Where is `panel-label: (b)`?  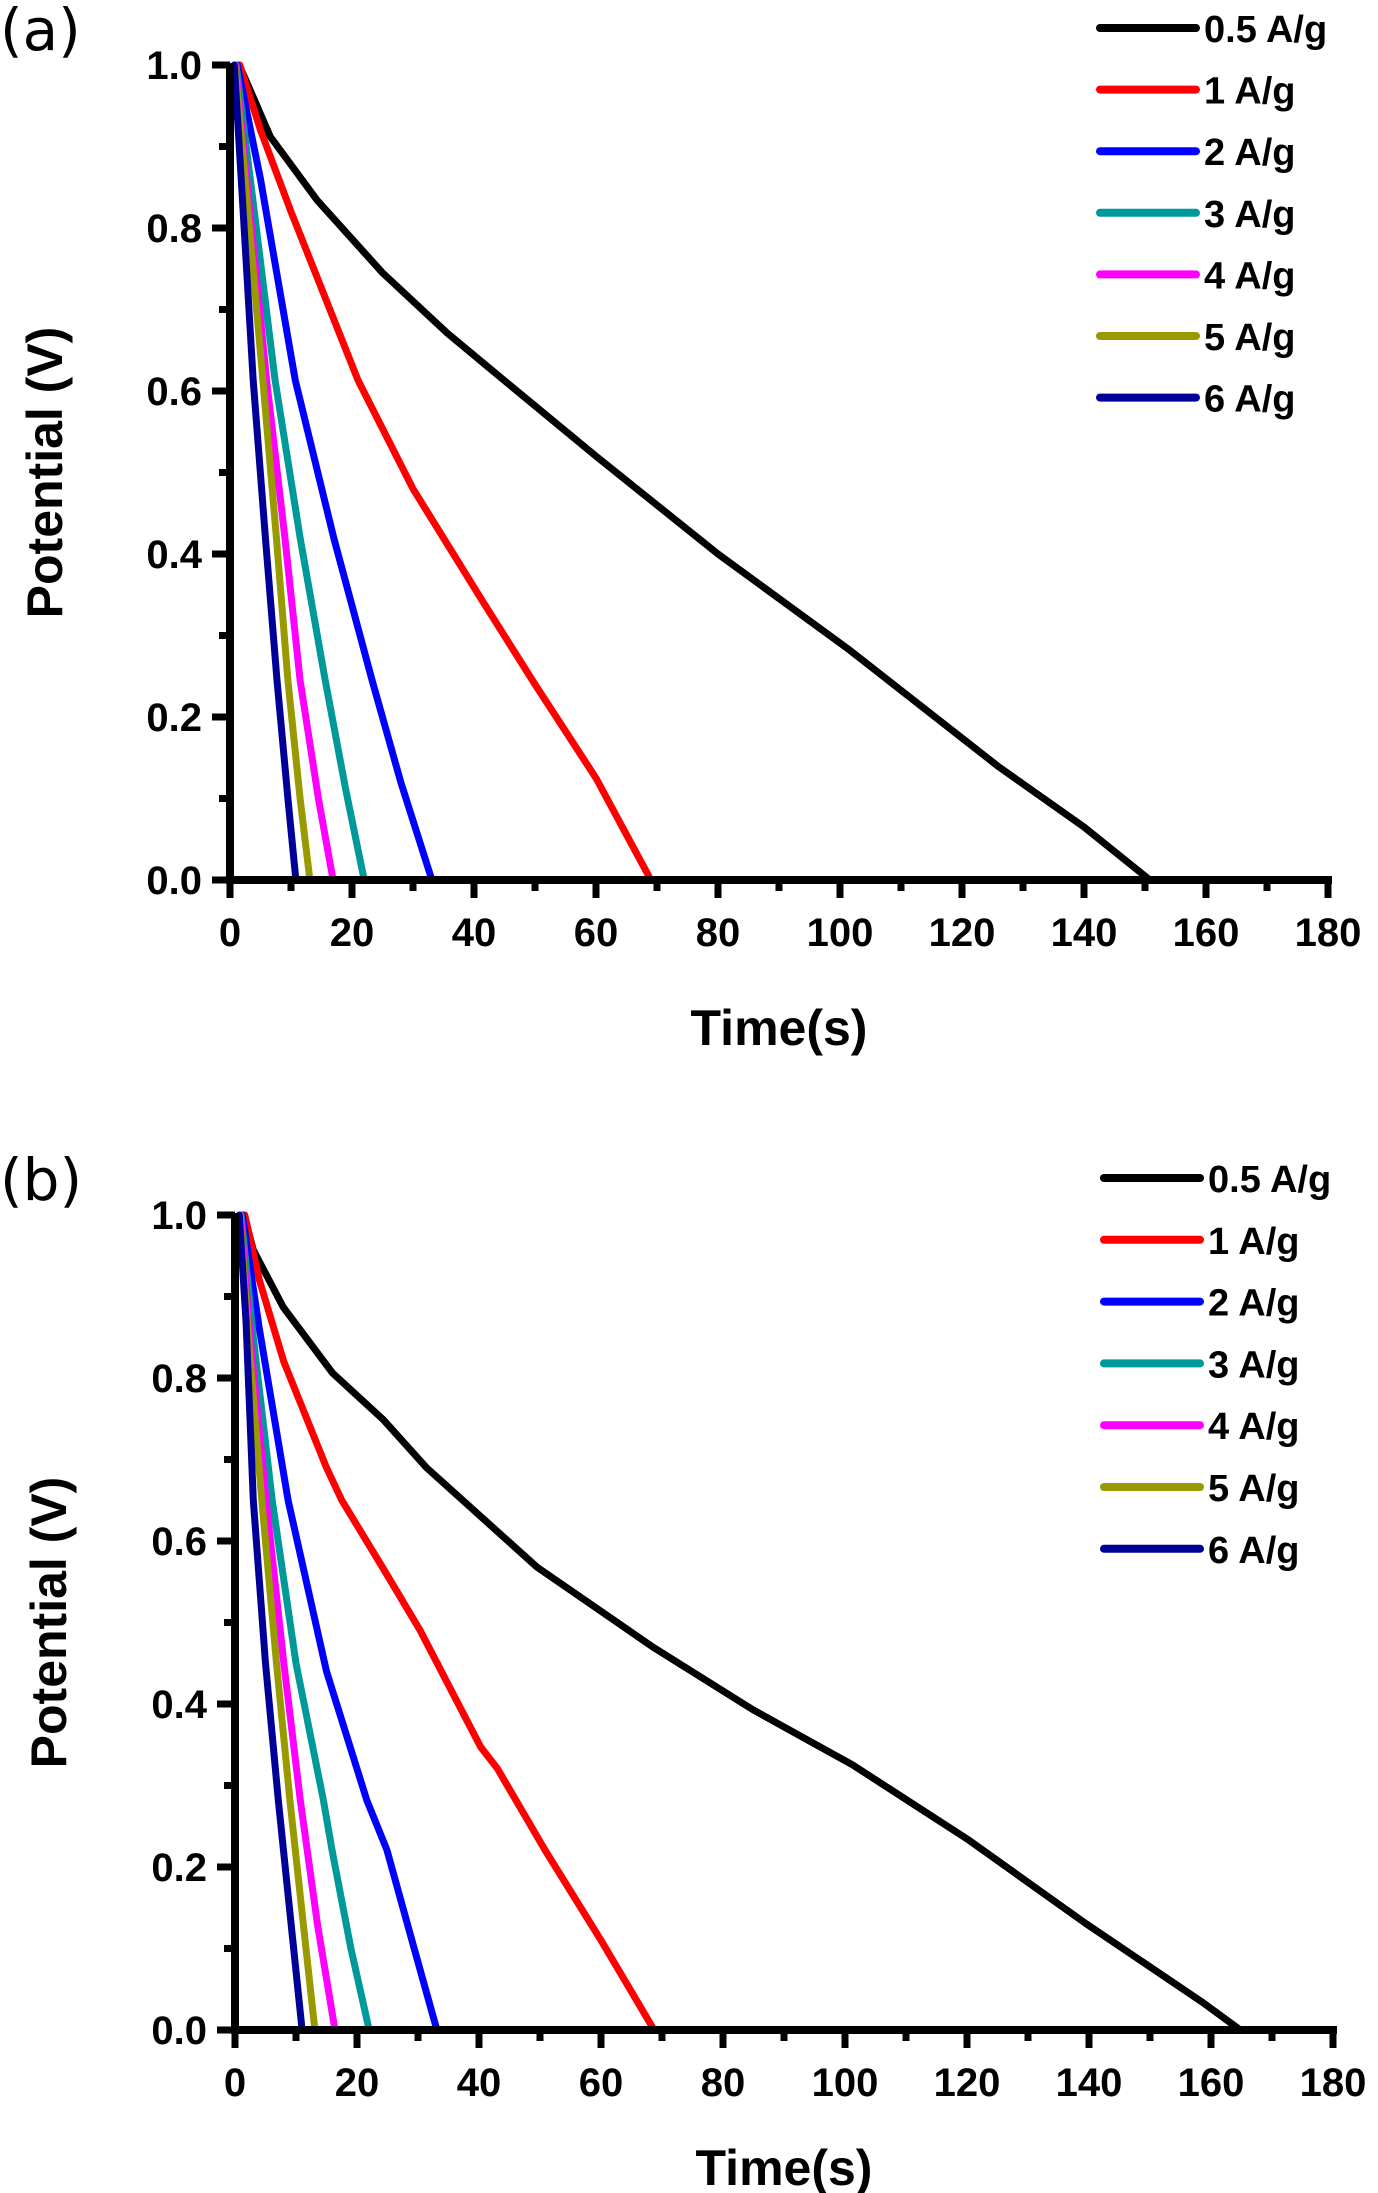
panel-label: (b) is located at coordinates (41, 1180).